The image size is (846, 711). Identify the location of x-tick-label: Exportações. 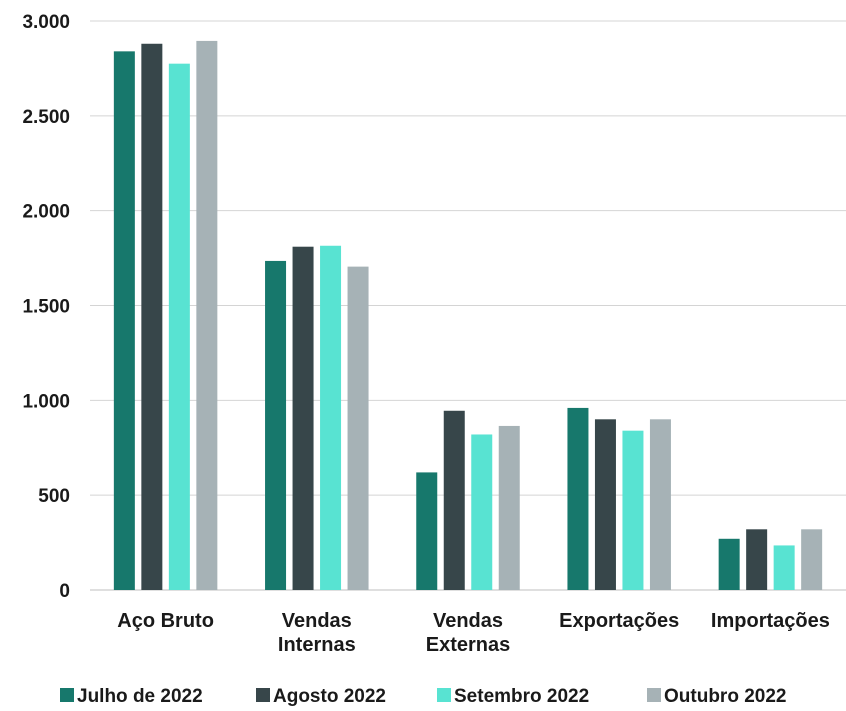
(619, 621).